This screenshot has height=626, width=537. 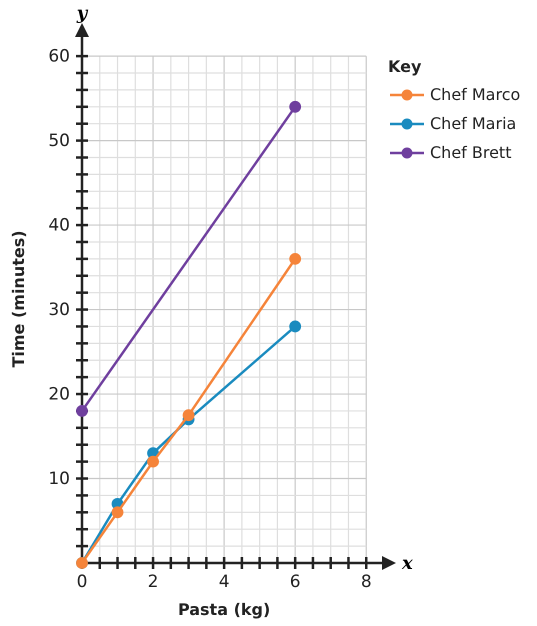 I want to click on y-tick-label: 30, so click(x=59, y=310).